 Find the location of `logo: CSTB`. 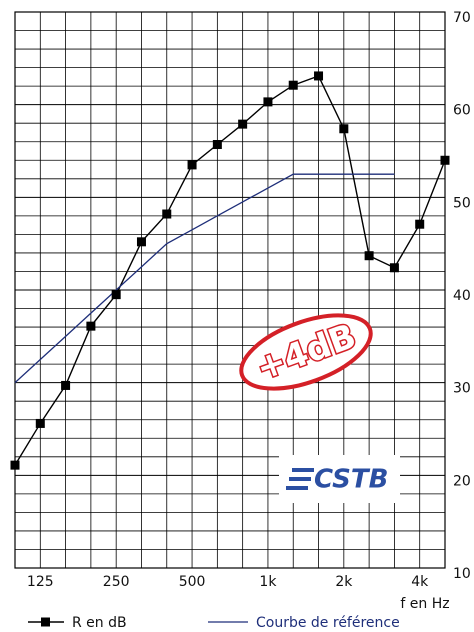

logo: CSTB is located at coordinates (339, 479).